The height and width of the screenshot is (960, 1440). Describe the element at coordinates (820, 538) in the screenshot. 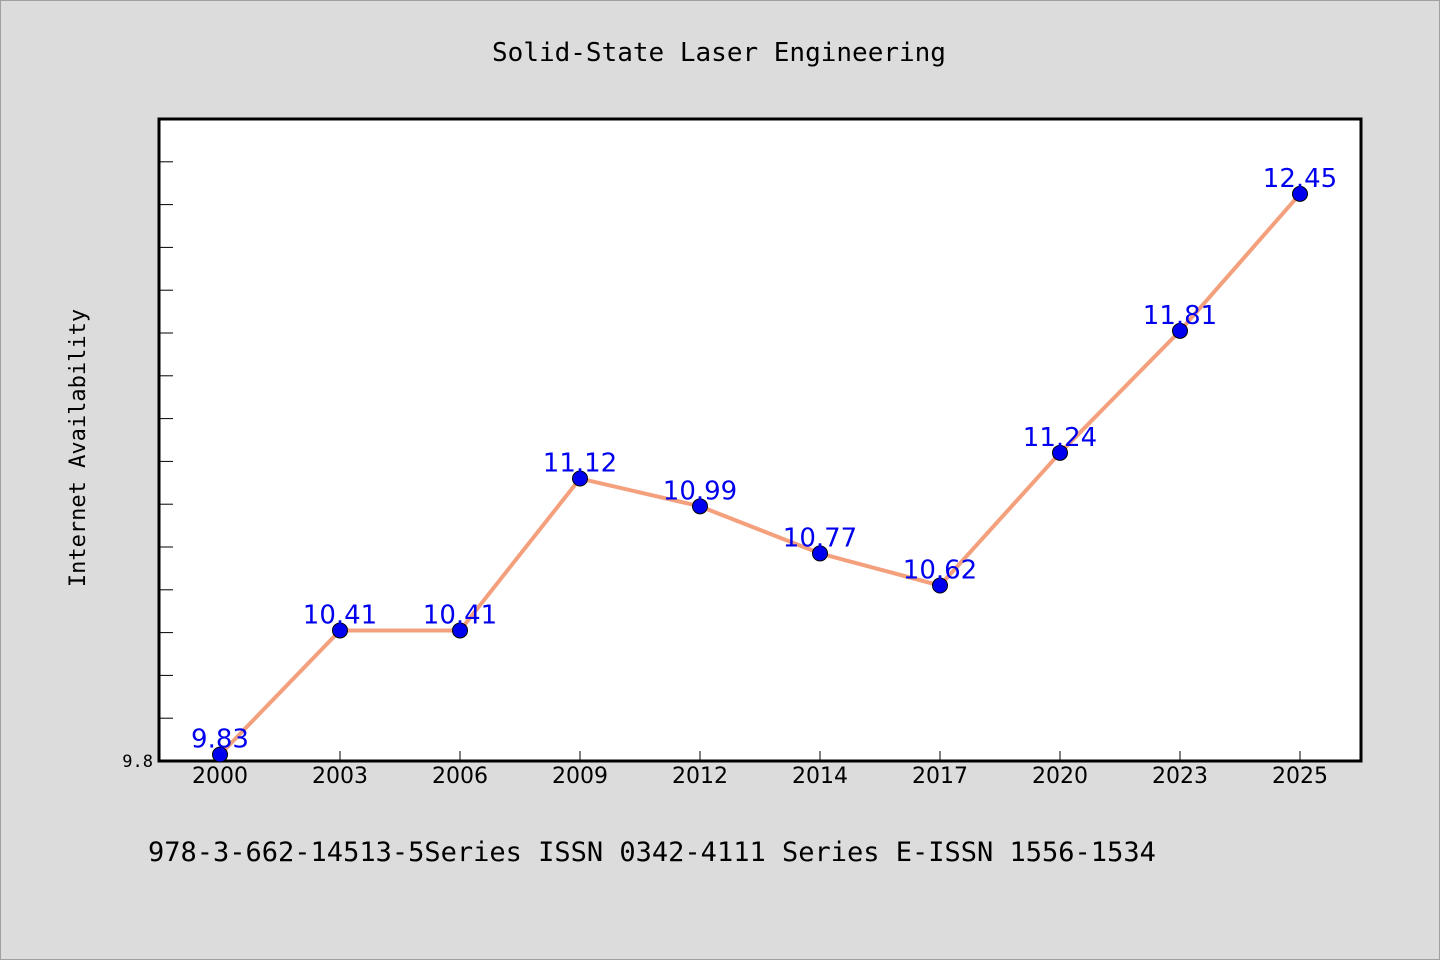

I see `data-label: 10.77` at that location.